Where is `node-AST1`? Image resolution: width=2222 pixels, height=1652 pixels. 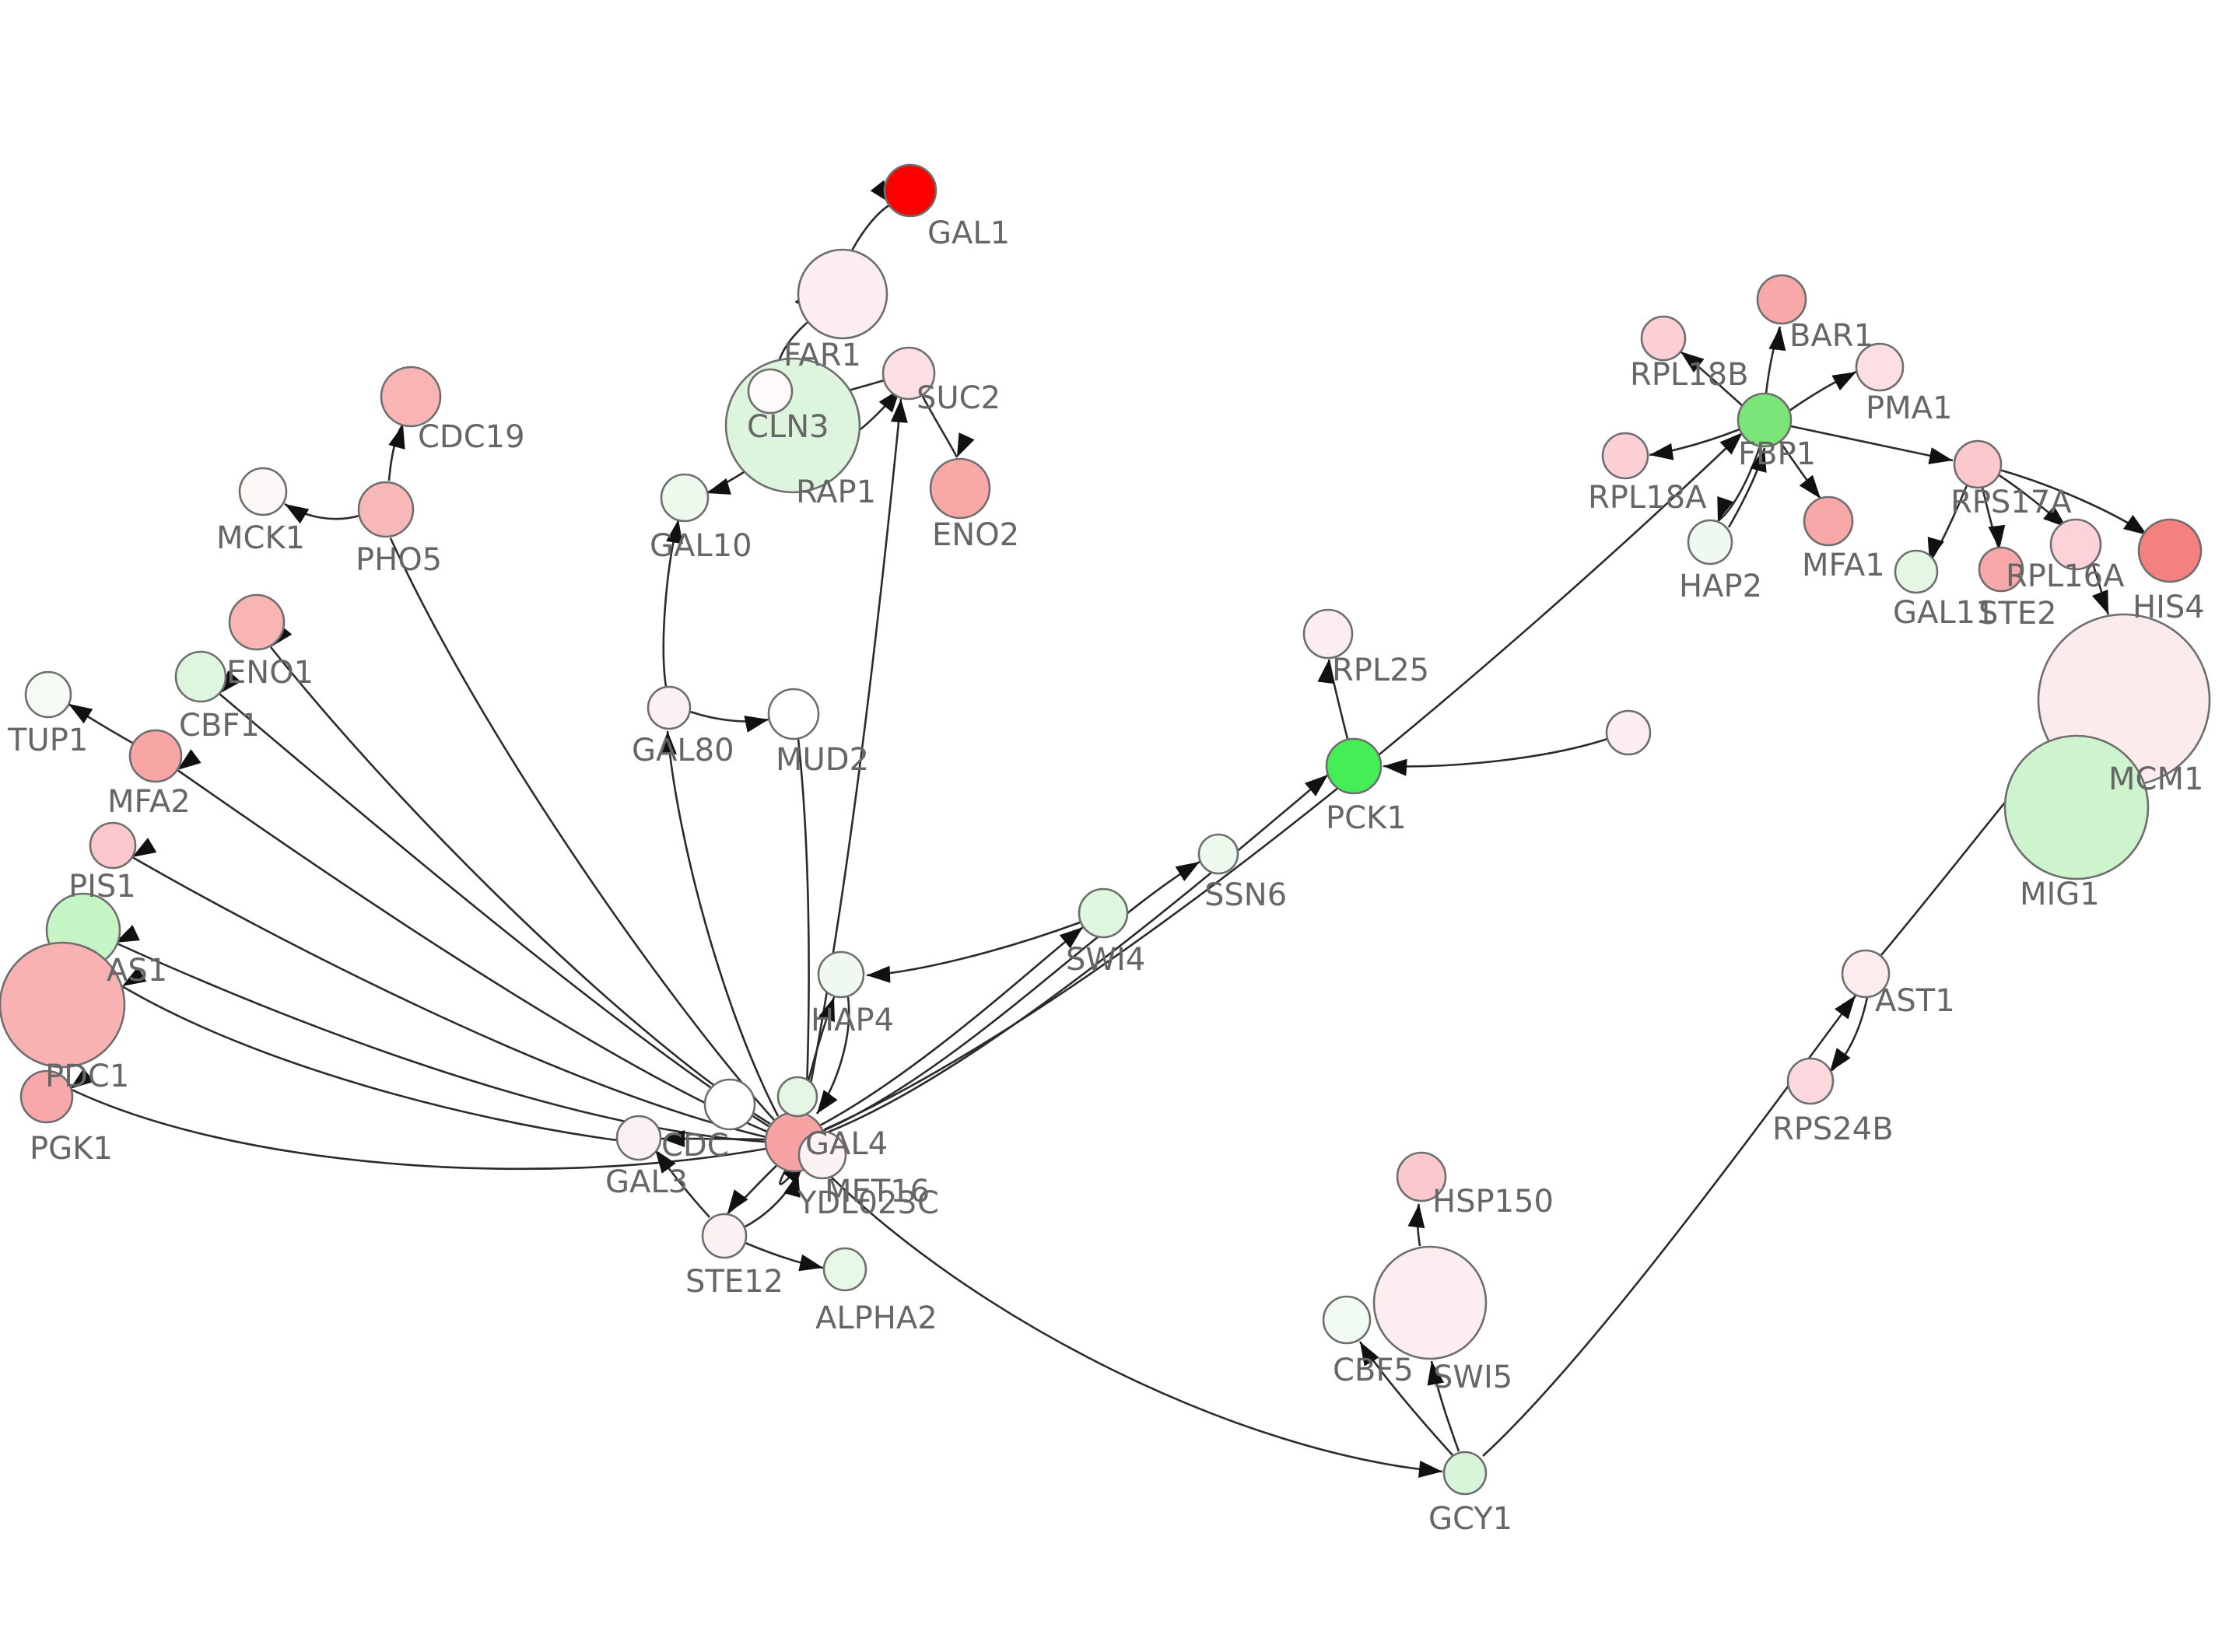
node-AST1 is located at coordinates (1866, 974).